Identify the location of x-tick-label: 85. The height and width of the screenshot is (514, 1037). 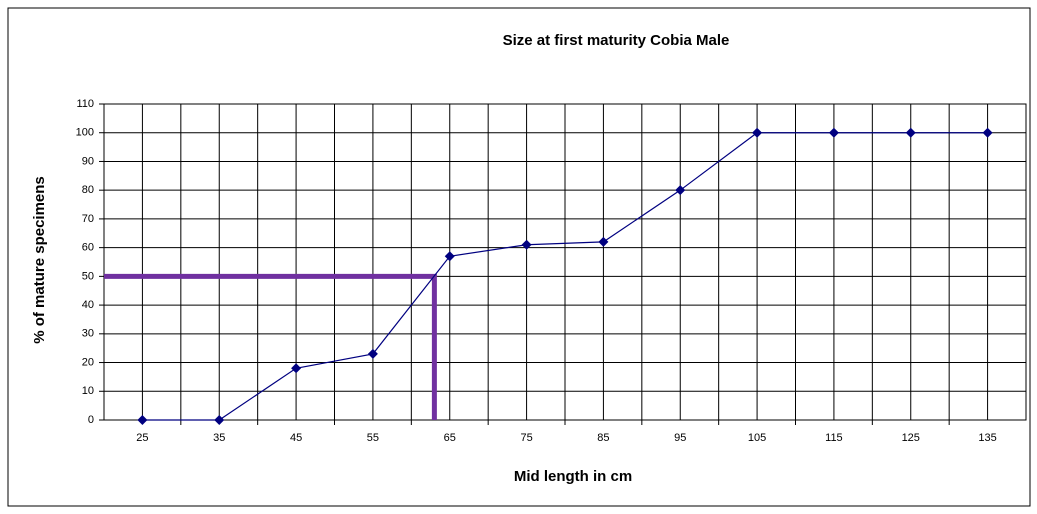
(603, 438).